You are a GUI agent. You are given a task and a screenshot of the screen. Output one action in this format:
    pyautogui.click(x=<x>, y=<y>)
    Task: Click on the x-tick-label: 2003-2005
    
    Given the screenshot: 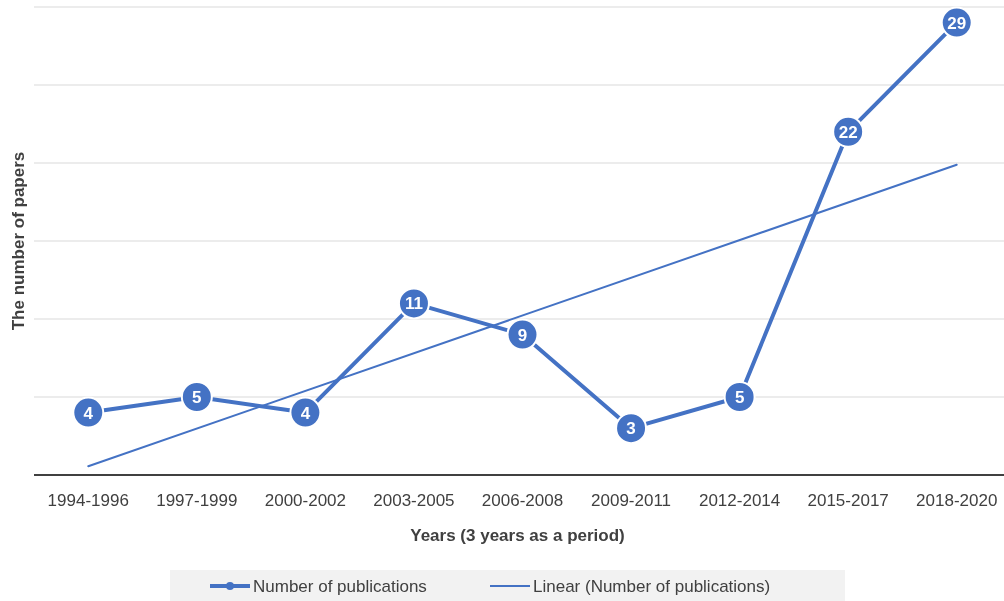 What is the action you would take?
    pyautogui.click(x=414, y=500)
    